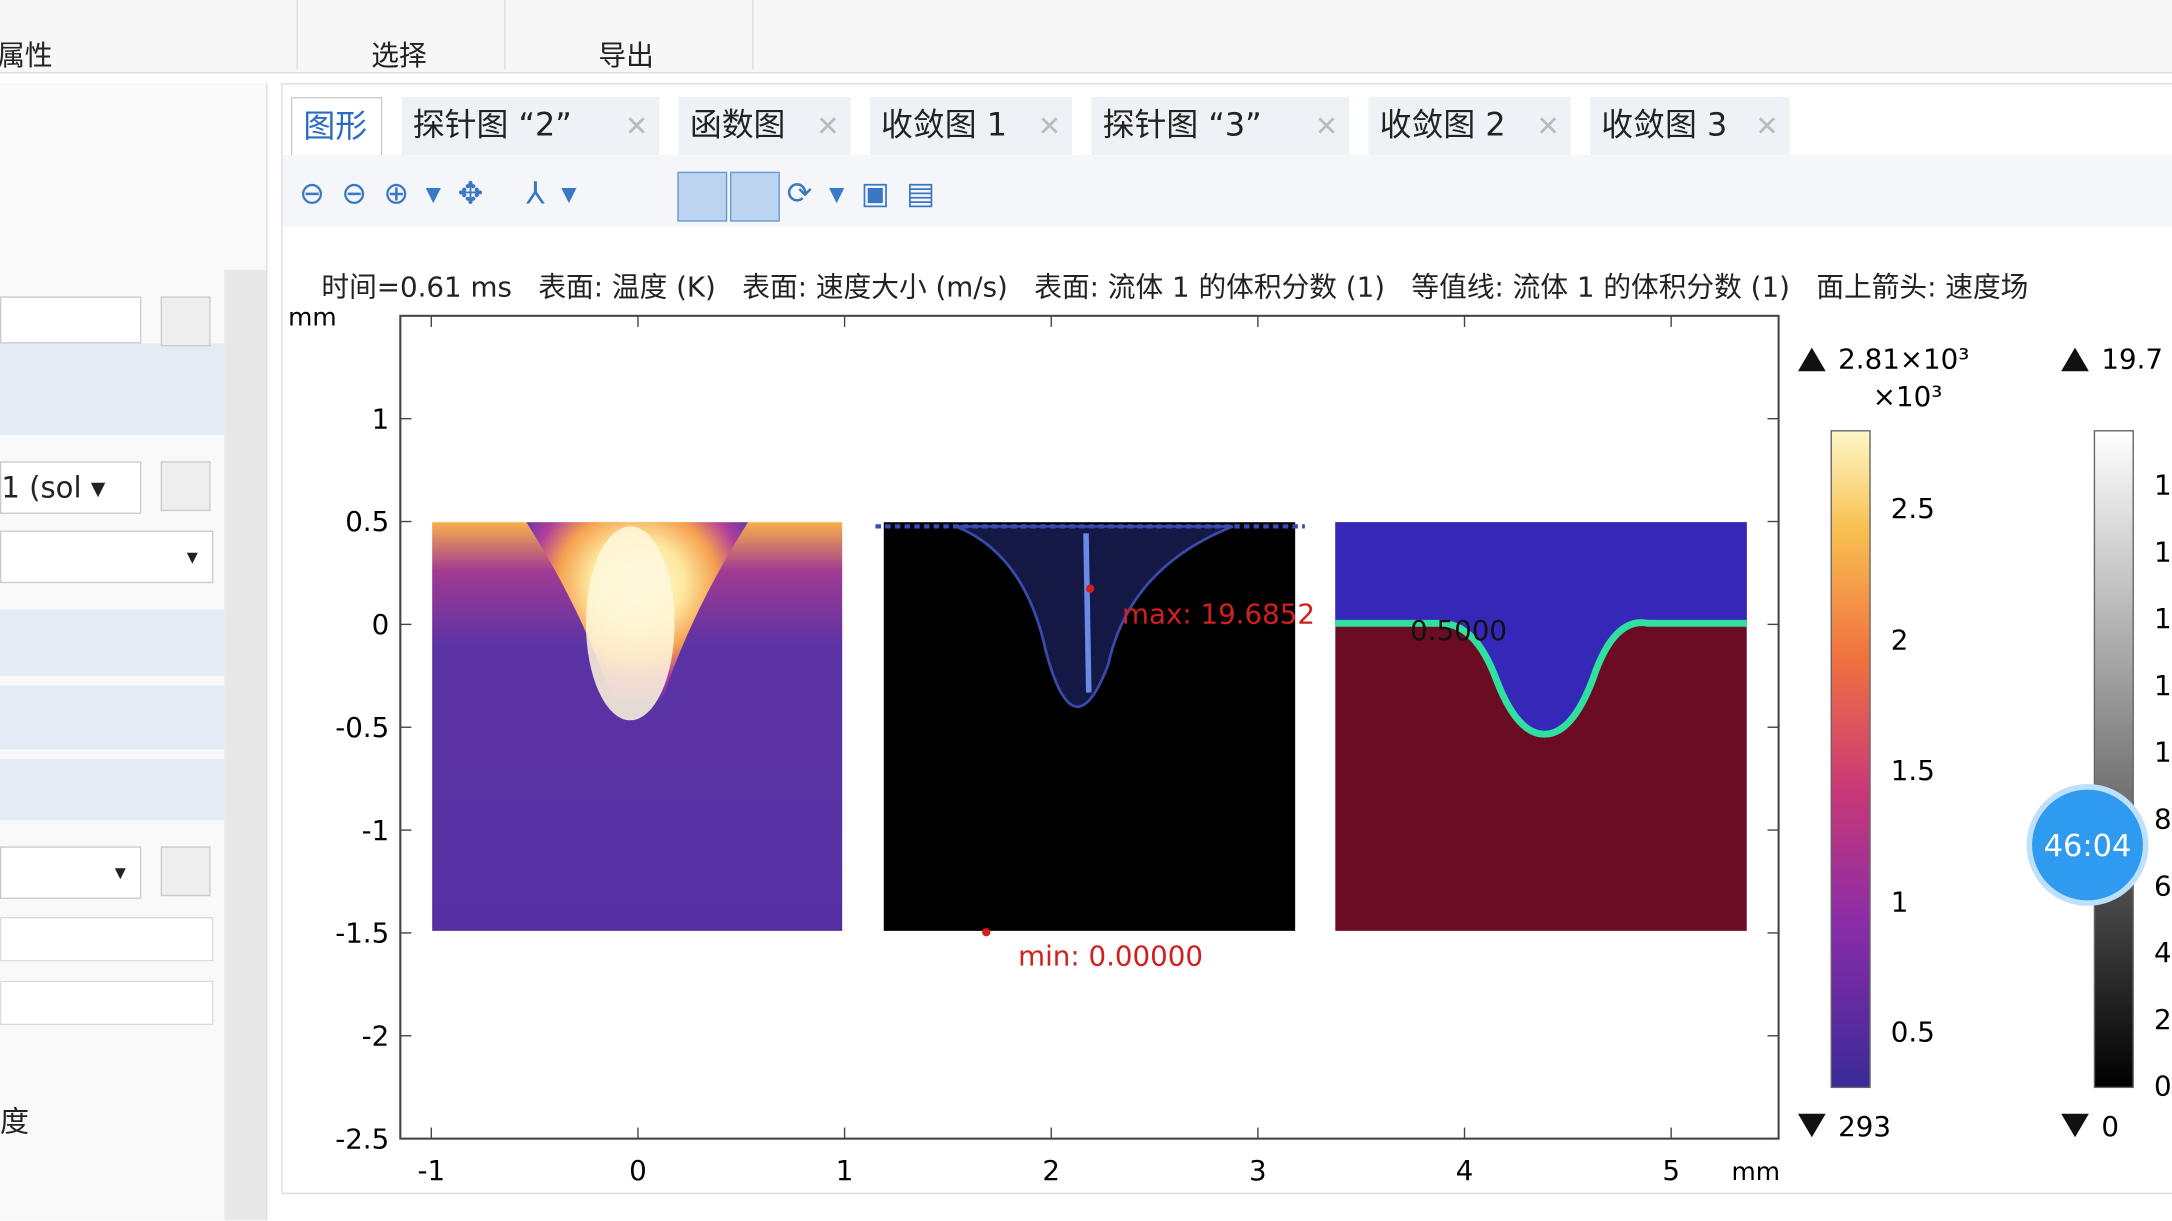 The height and width of the screenshot is (1221, 2172). Describe the element at coordinates (1110, 955) in the screenshot. I see `min-annotation: min: 0.00000` at that location.